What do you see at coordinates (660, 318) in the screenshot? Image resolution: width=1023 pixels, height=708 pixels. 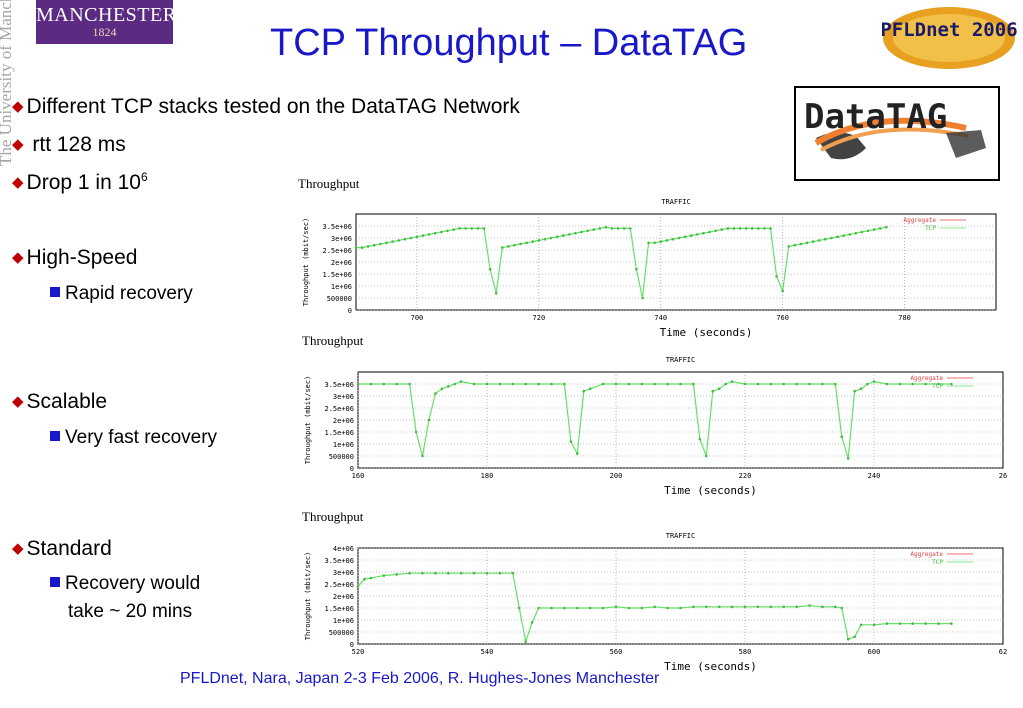 I see `x-tick-label: 740` at bounding box center [660, 318].